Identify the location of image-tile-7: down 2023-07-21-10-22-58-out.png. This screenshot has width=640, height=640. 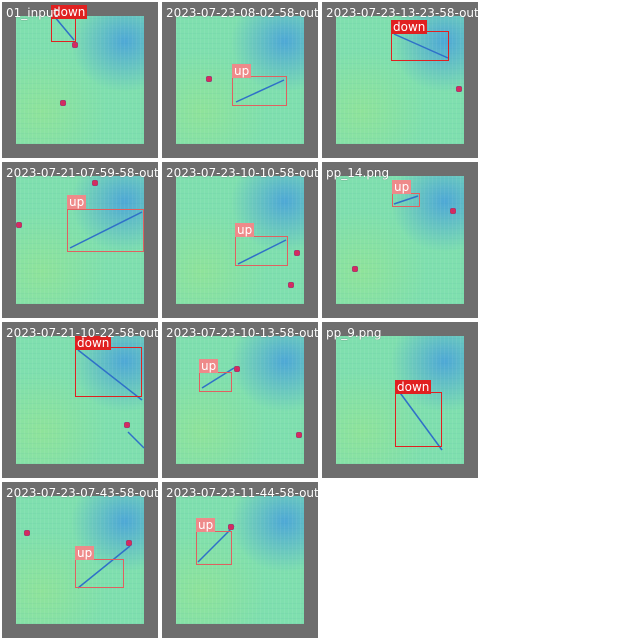
(80, 400).